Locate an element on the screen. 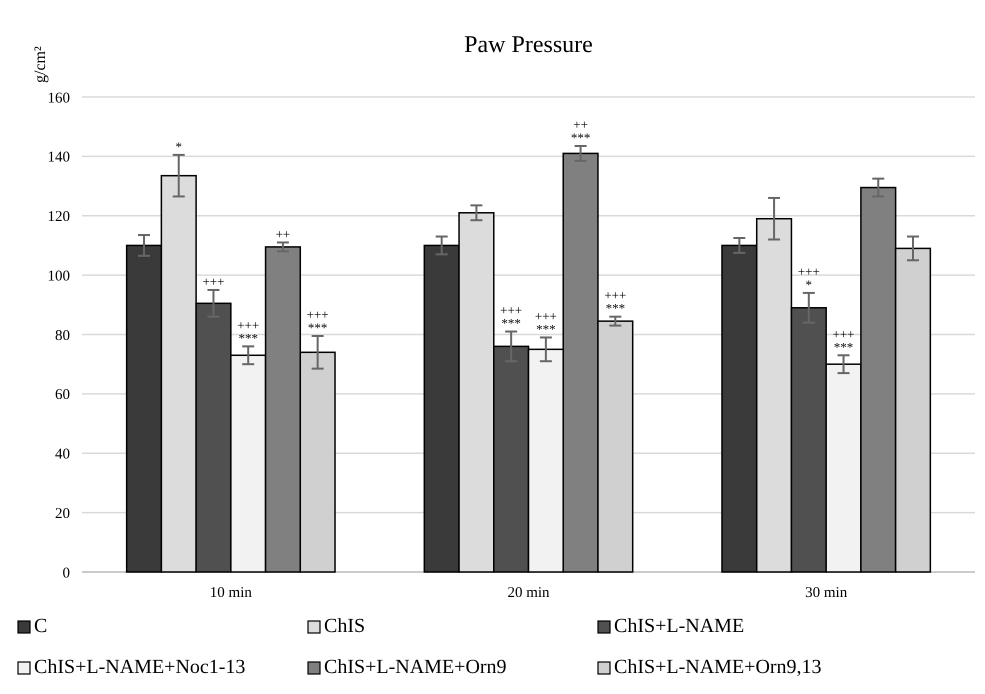  data-label: ++ *** is located at coordinates (580, 130).